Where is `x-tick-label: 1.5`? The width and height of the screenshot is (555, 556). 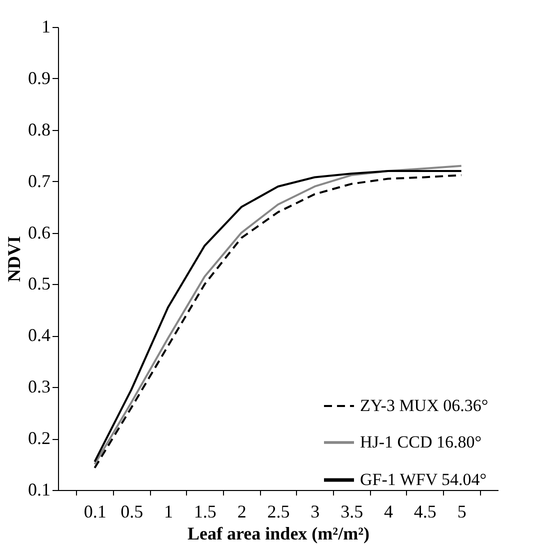
x-tick-label: 1.5 is located at coordinates (205, 512).